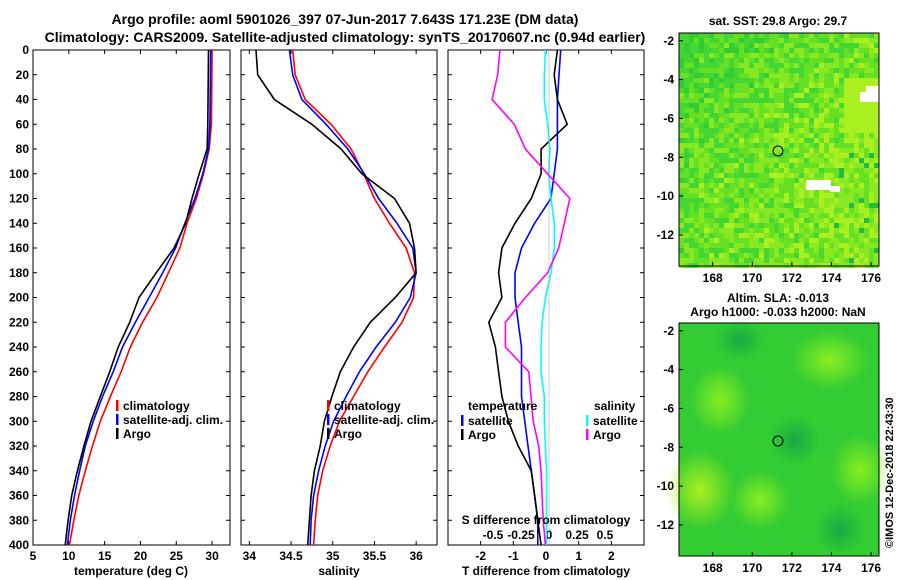 The height and width of the screenshot is (580, 900). What do you see at coordinates (138, 297) in the screenshot?
I see `temperature-series` at bounding box center [138, 297].